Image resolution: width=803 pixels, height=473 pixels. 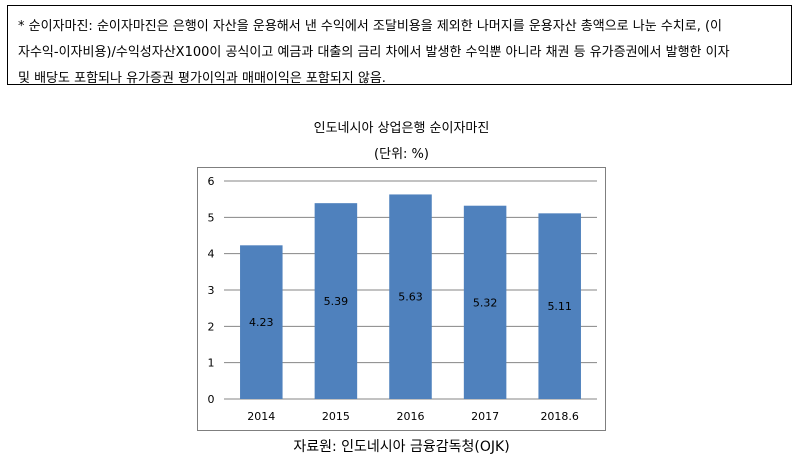 What do you see at coordinates (411, 416) in the screenshot?
I see `x-tick-label: 2016` at bounding box center [411, 416].